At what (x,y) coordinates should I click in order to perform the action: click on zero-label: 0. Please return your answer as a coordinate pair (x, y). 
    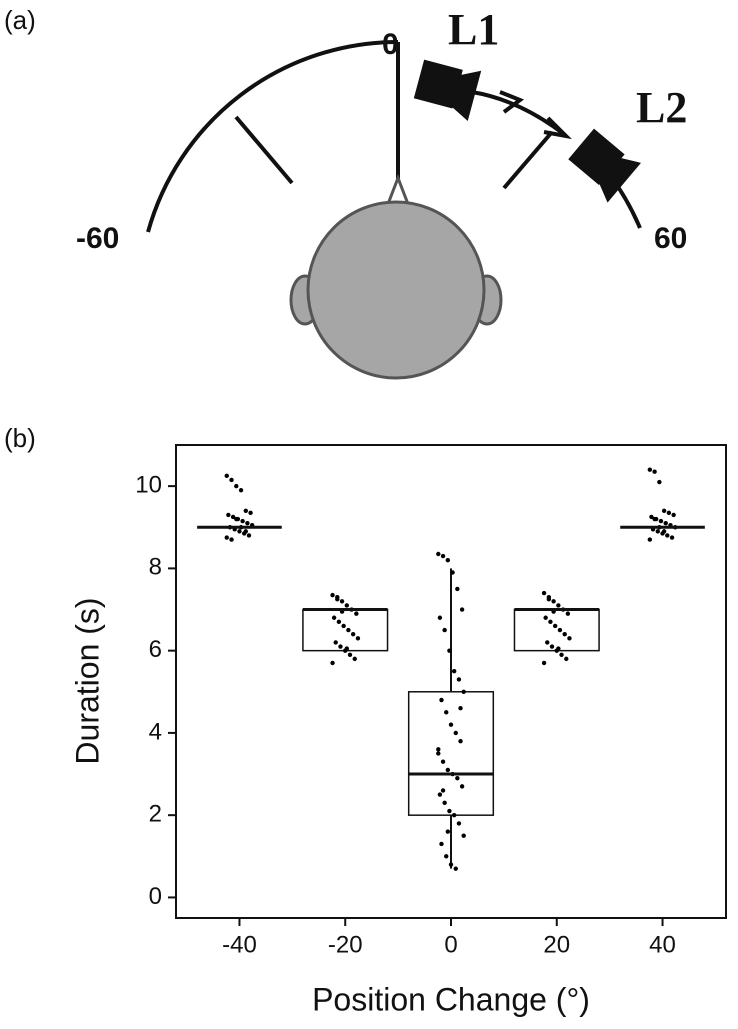
    Looking at the image, I should click on (390, 44).